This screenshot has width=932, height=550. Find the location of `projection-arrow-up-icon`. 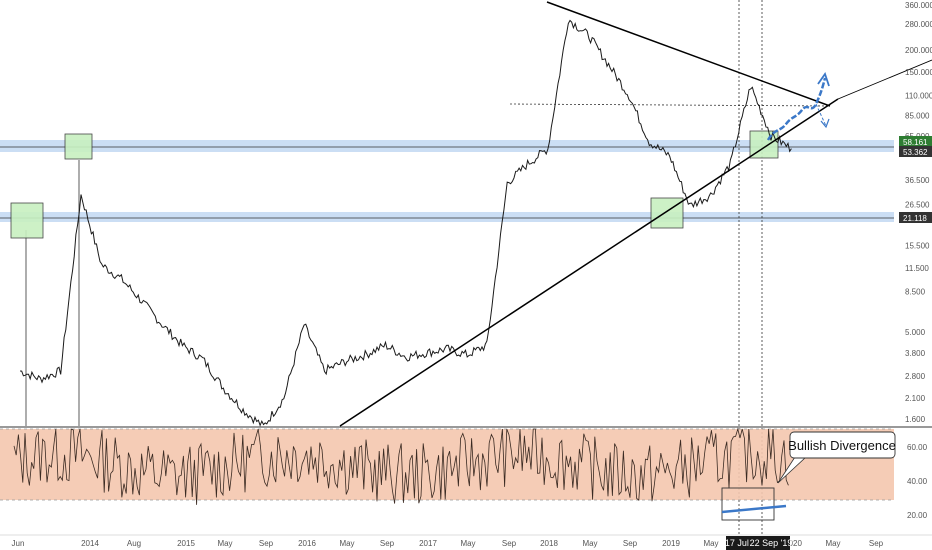

projection-arrow-up-icon is located at coordinates (823, 79).